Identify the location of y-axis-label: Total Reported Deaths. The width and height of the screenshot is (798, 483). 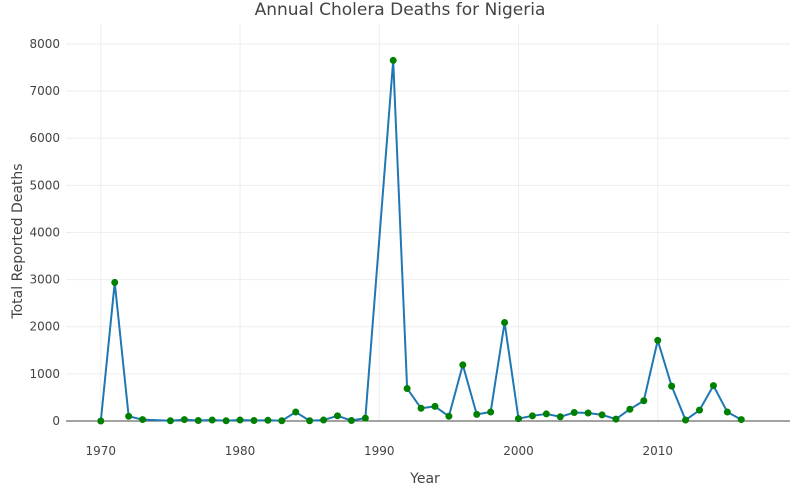
(18, 241).